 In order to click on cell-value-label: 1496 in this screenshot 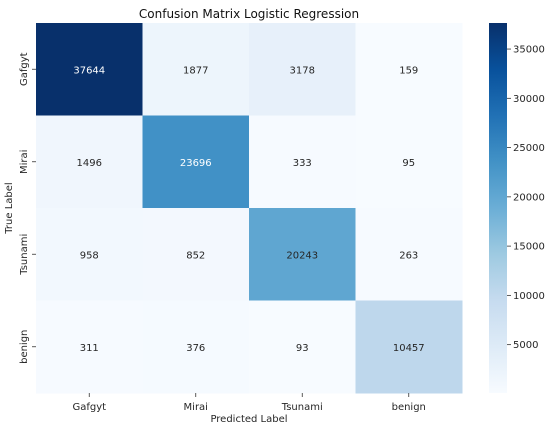, I will do `click(89, 163)`.